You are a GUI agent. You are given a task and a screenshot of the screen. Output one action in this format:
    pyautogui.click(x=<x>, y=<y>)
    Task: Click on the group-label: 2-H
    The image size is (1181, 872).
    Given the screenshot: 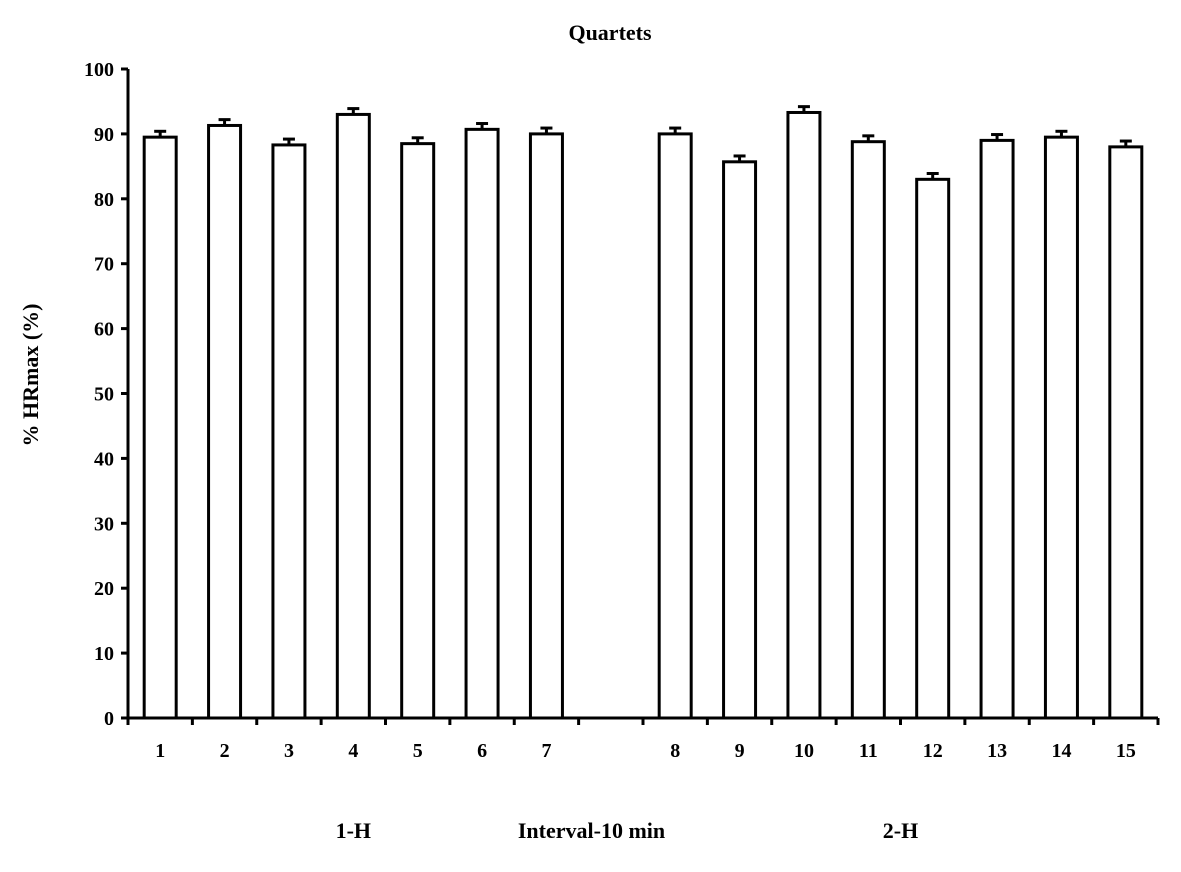 What is the action you would take?
    pyautogui.click(x=900, y=830)
    